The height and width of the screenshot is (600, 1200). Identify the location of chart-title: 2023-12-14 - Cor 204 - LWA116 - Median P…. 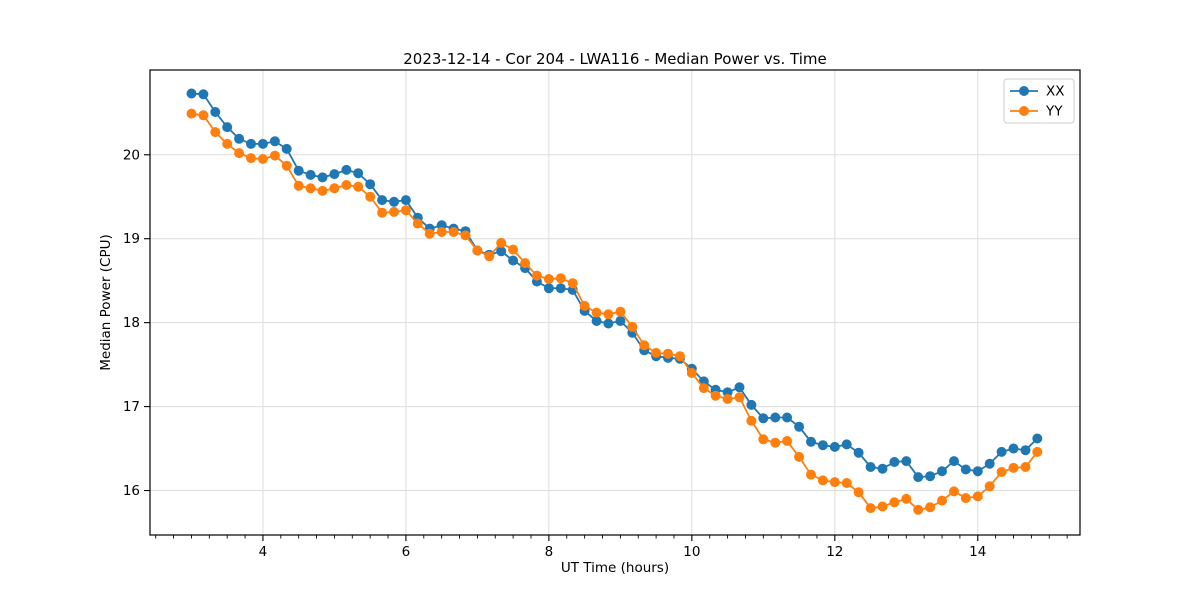
(615, 59).